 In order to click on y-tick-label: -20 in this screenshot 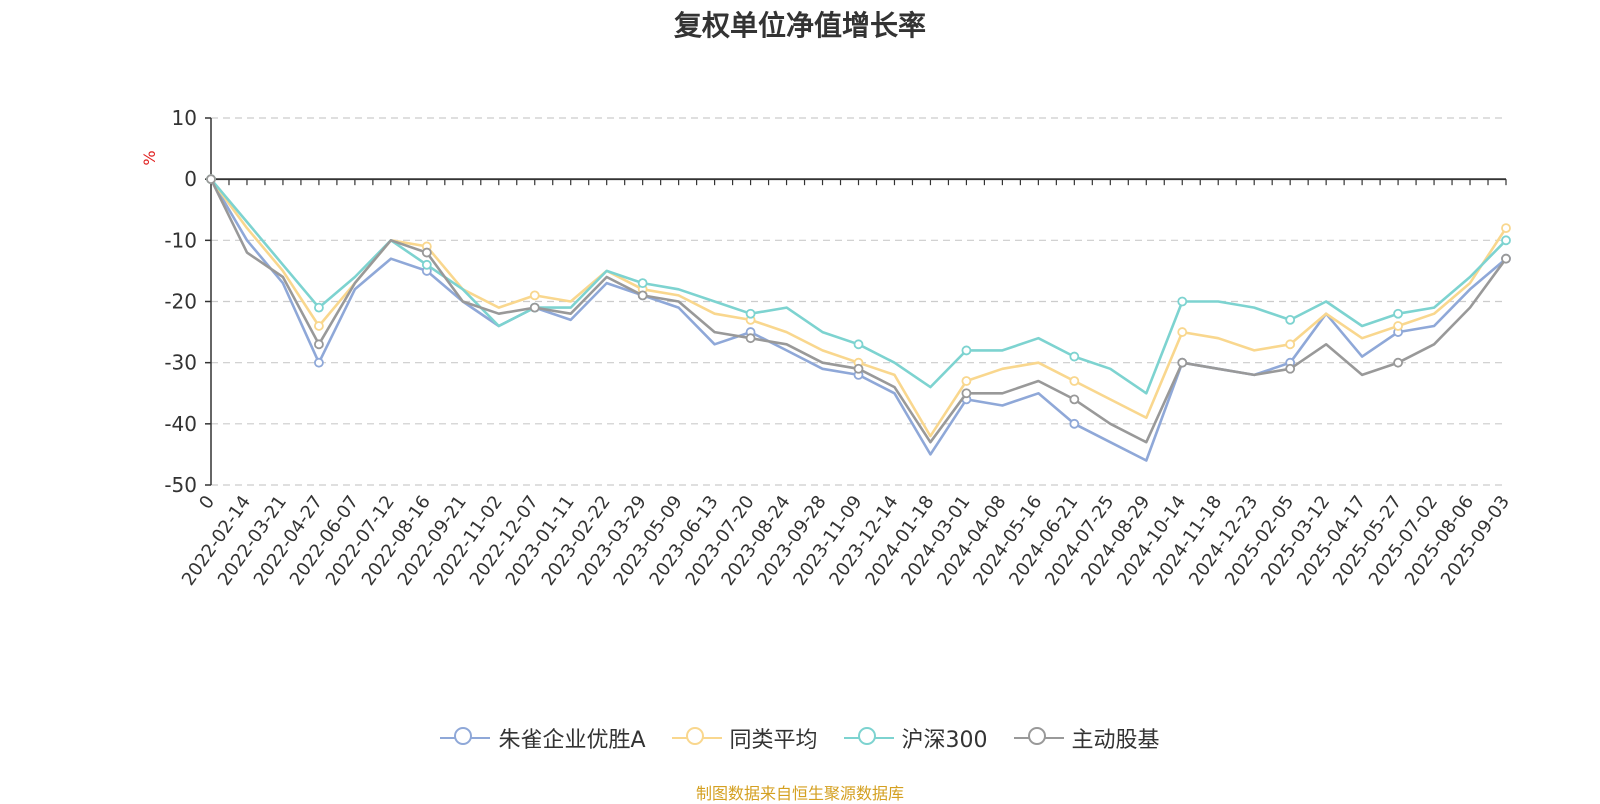, I will do `click(180, 302)`.